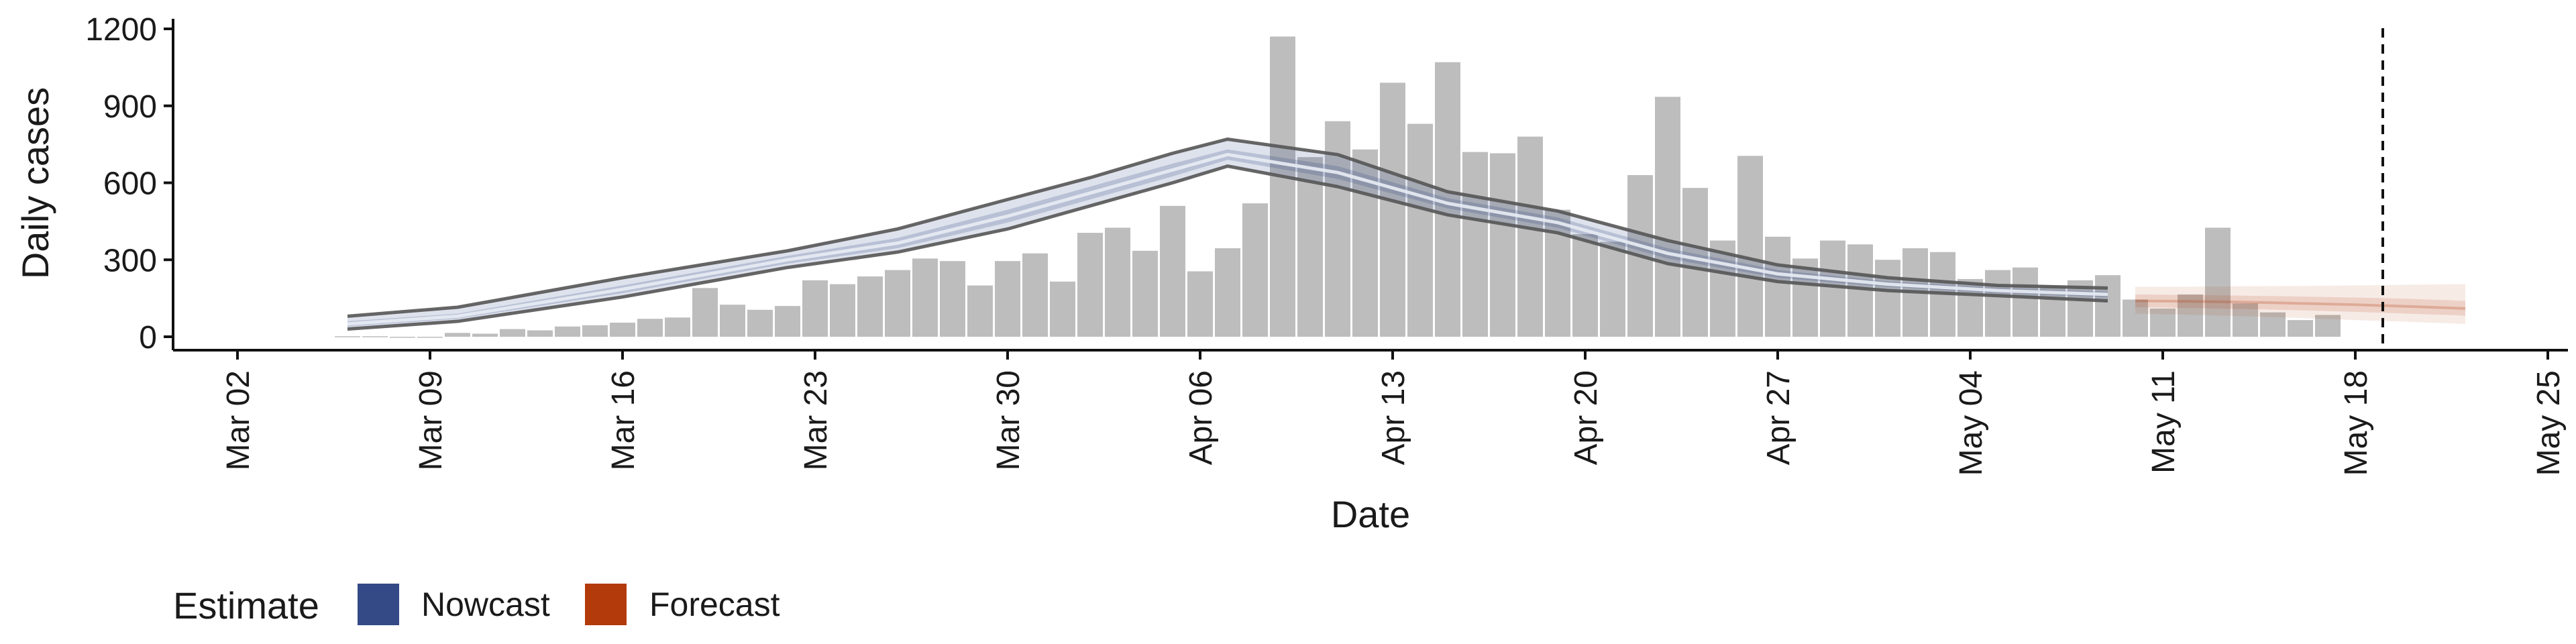 This screenshot has height=644, width=2576. Describe the element at coordinates (238, 420) in the screenshot. I see `x-tick-label: Mar 02` at that location.